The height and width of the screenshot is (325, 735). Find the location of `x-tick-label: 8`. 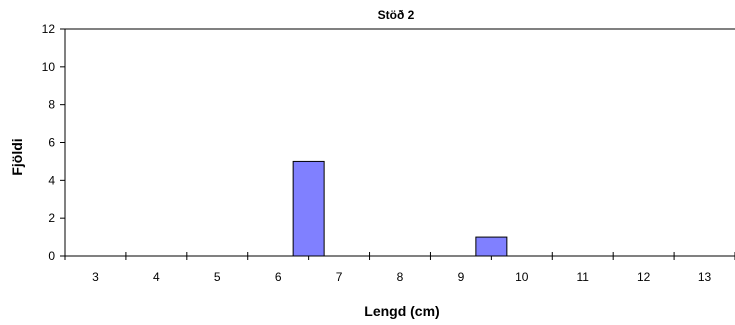

x-tick-label: 8 is located at coordinates (400, 277).